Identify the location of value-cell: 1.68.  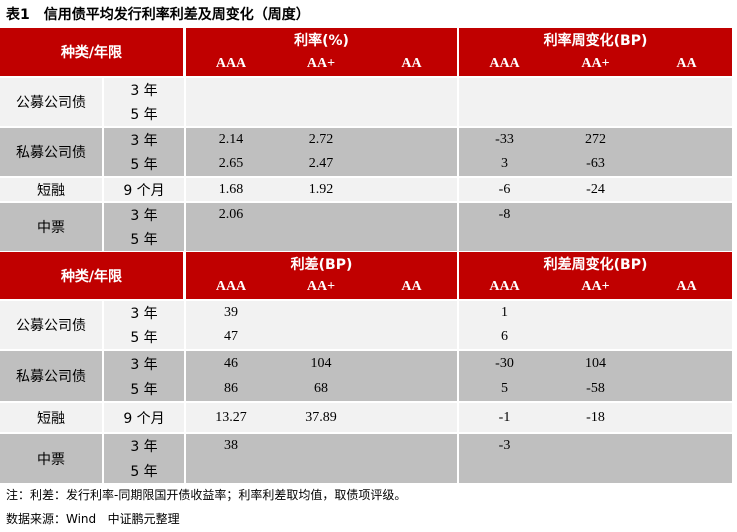
(231, 189).